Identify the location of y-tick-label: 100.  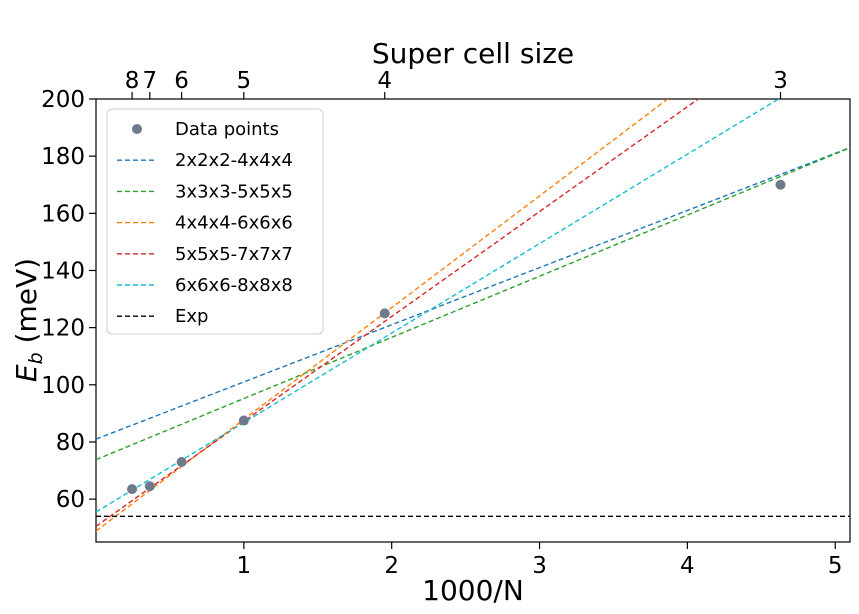
(63, 386).